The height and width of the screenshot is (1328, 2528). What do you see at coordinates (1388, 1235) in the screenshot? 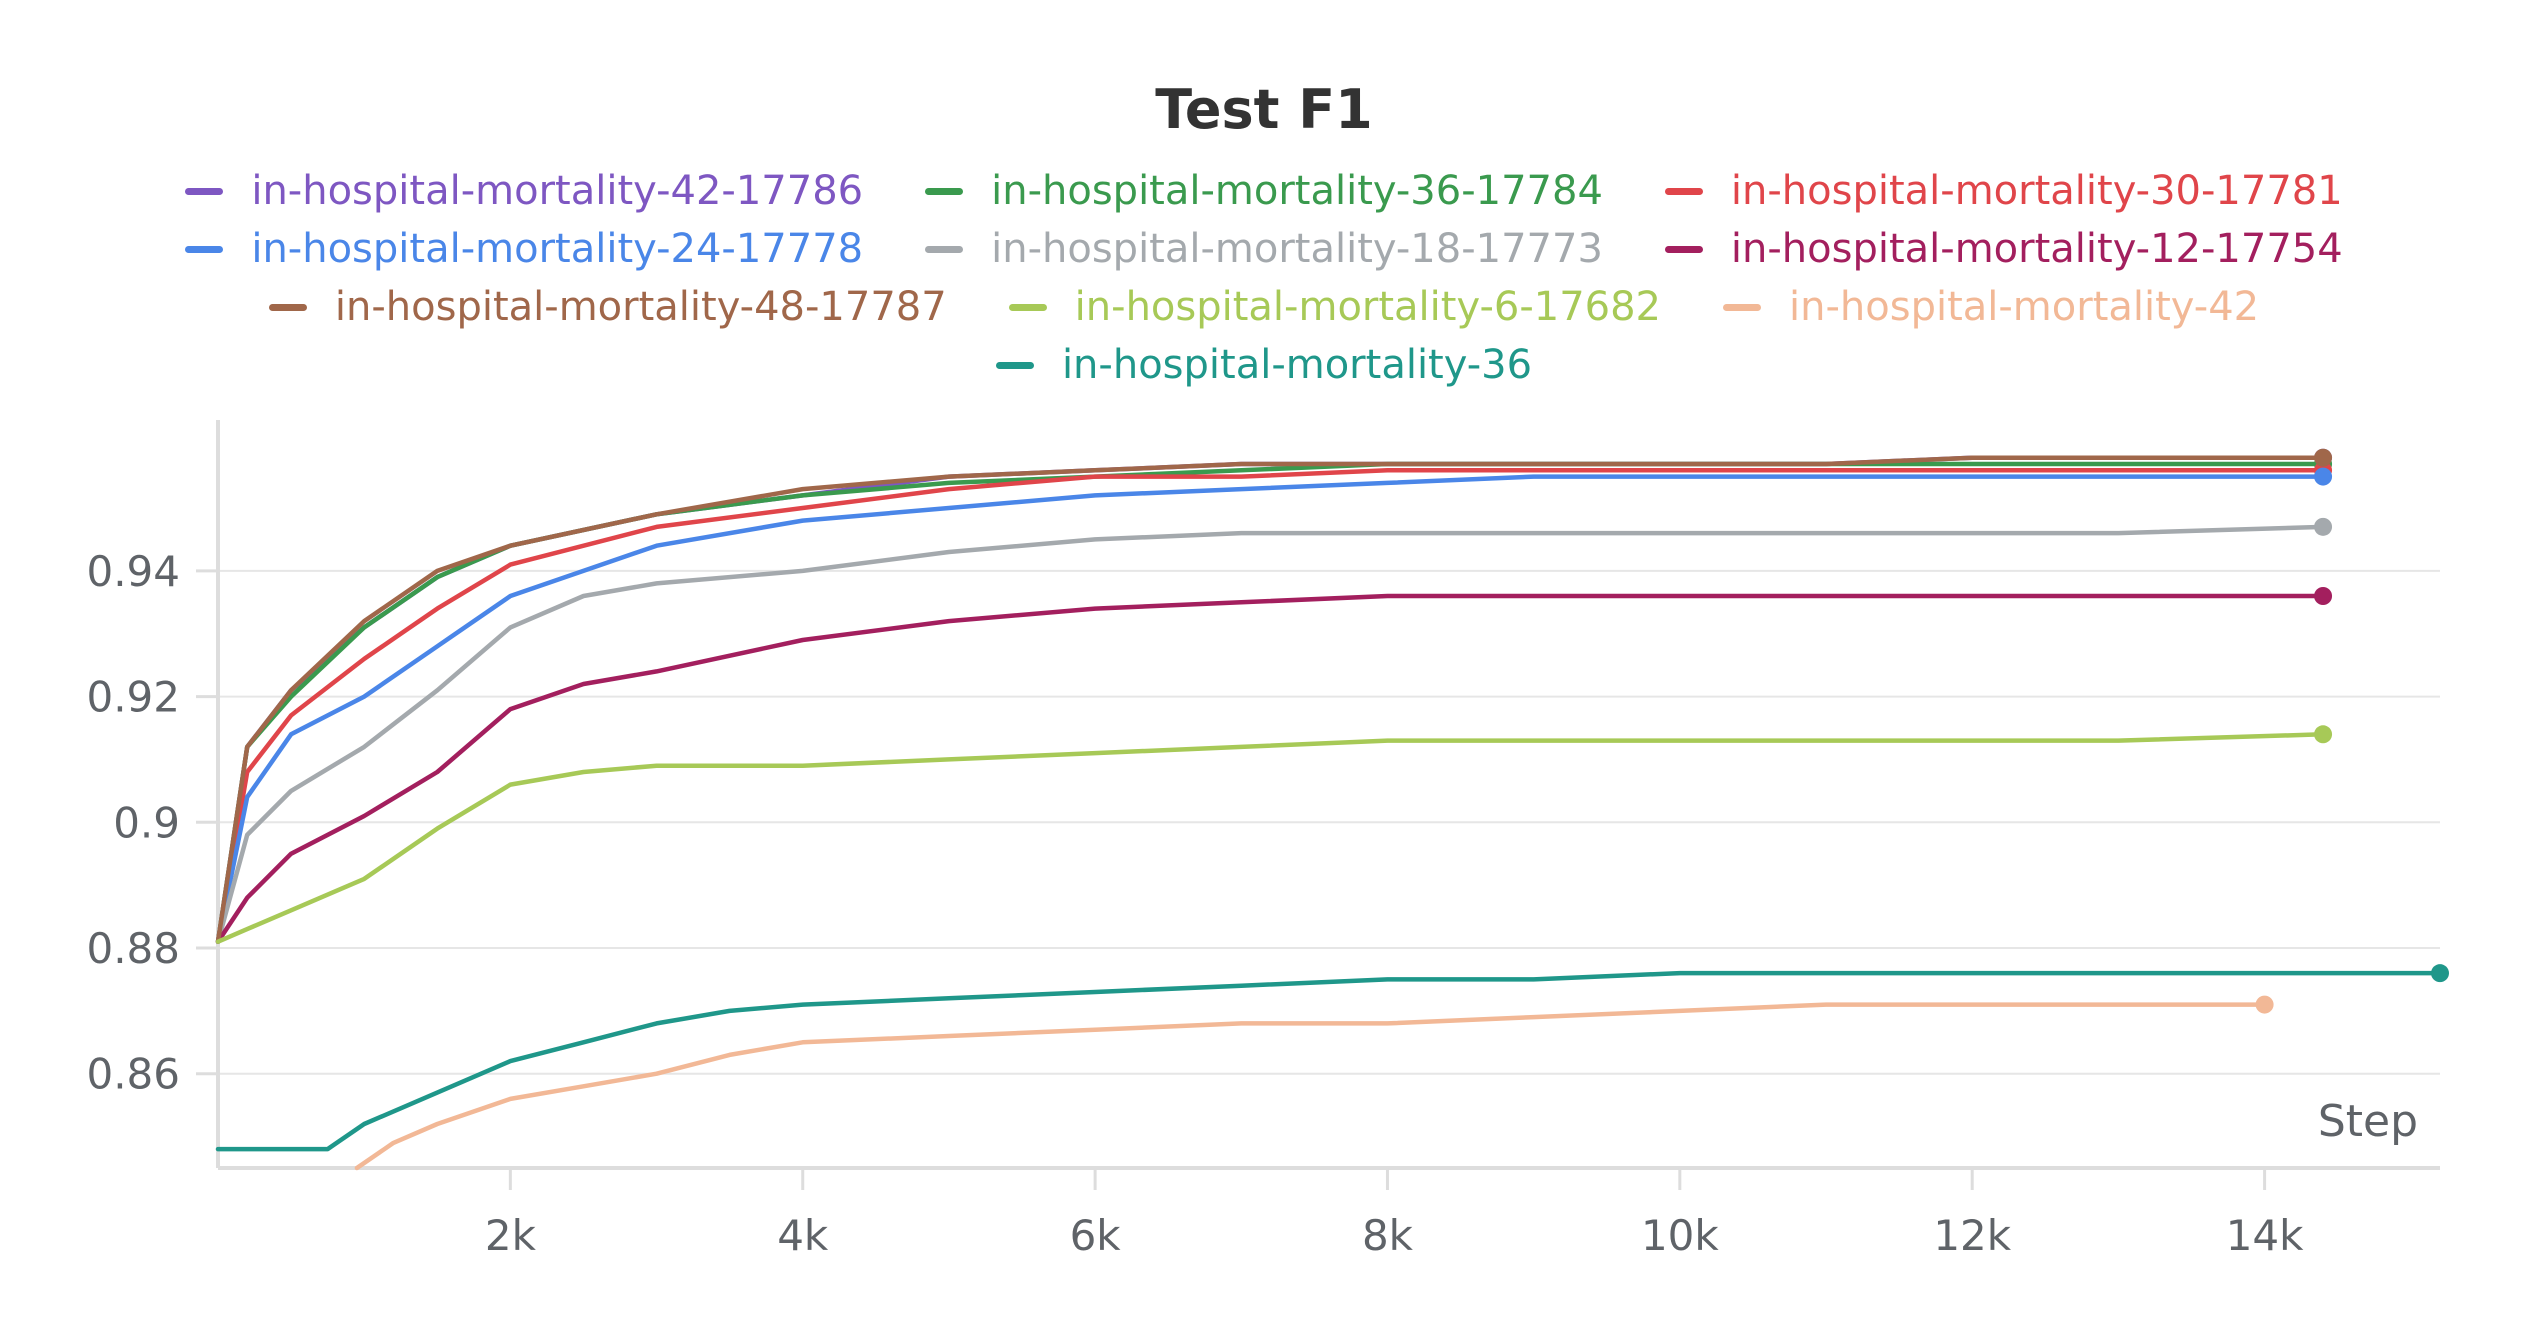
I see `x-tick-label: 8k` at bounding box center [1388, 1235].